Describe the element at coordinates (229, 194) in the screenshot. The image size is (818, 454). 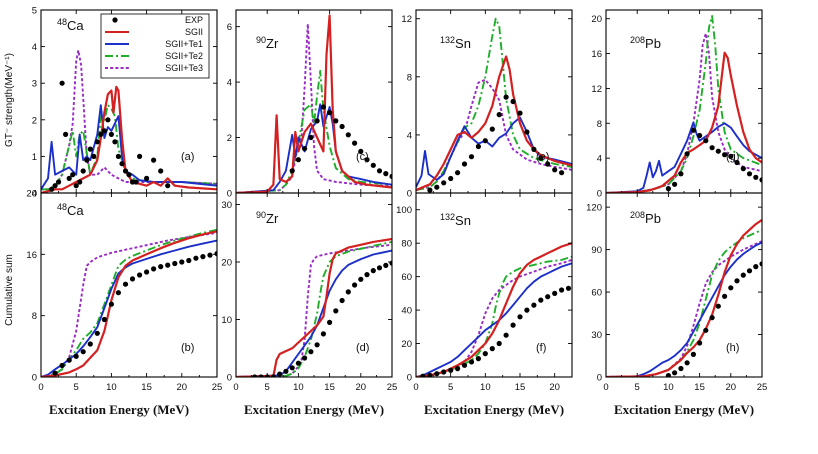
I see `y-tick-label: 0` at that location.